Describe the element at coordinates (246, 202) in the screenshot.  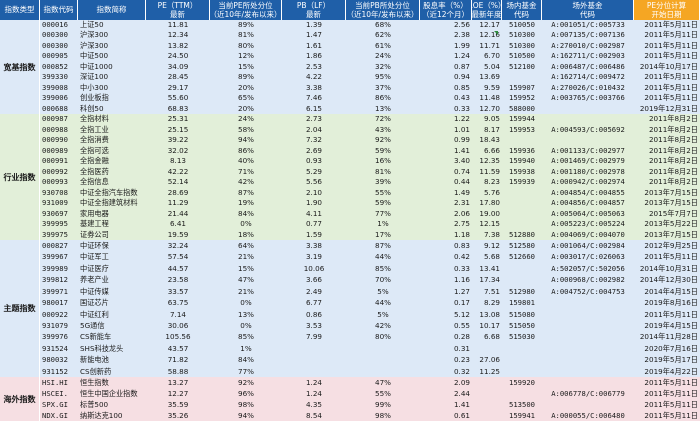
I see `table-cell: 19%` at that location.